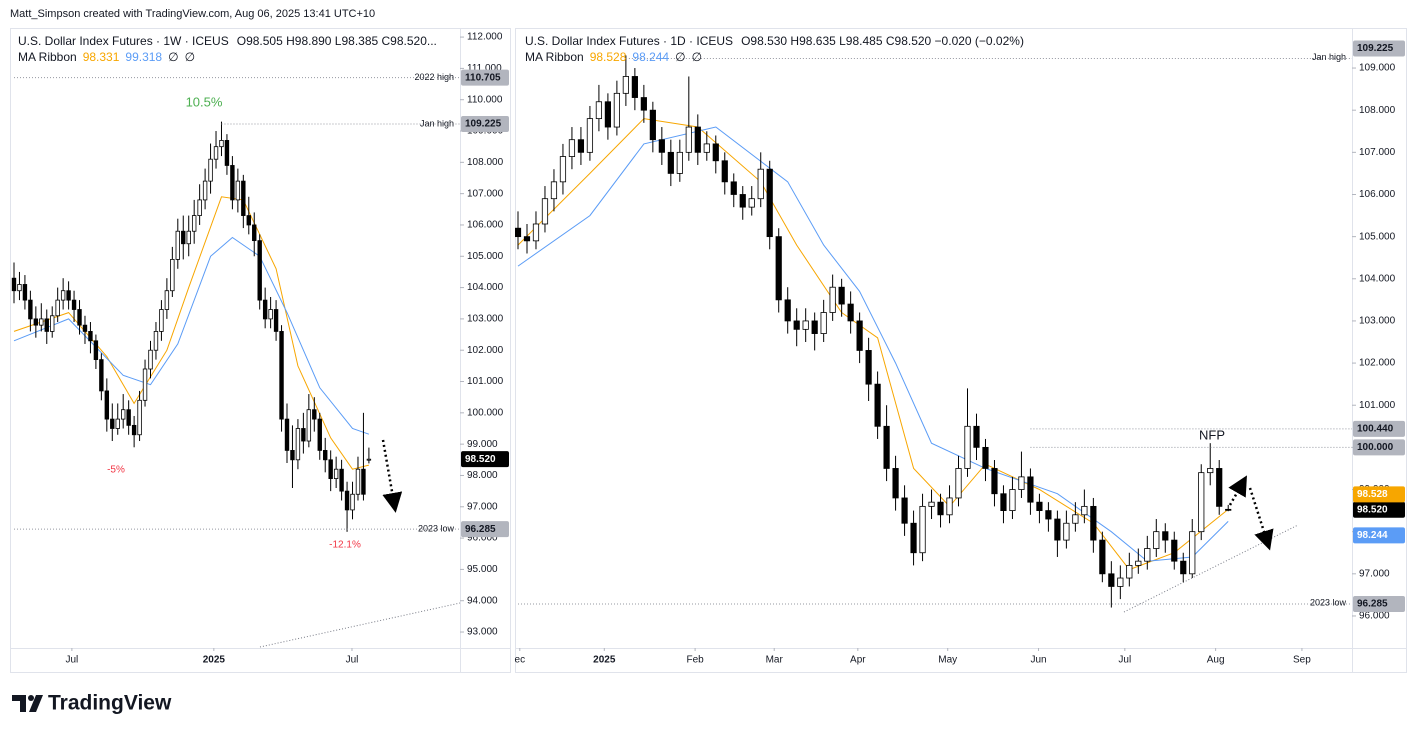  I want to click on legend-symbol: U.S. Dollar Index Futures · 1W · ICEUS, so click(123, 41).